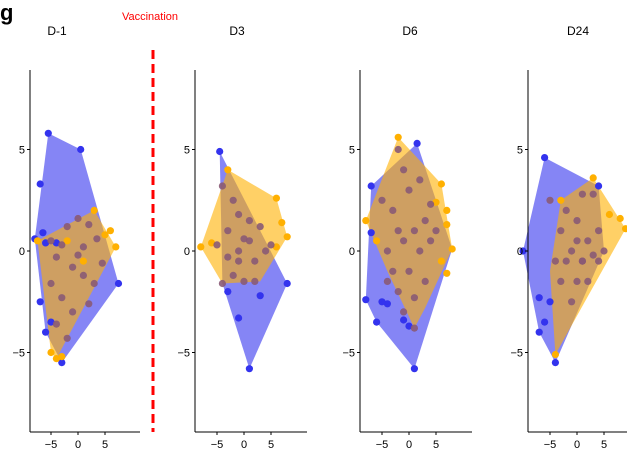 The width and height of the screenshot is (627, 457). What do you see at coordinates (244, 226) in the screenshot?
I see `hull-polygon` at bounding box center [244, 226].